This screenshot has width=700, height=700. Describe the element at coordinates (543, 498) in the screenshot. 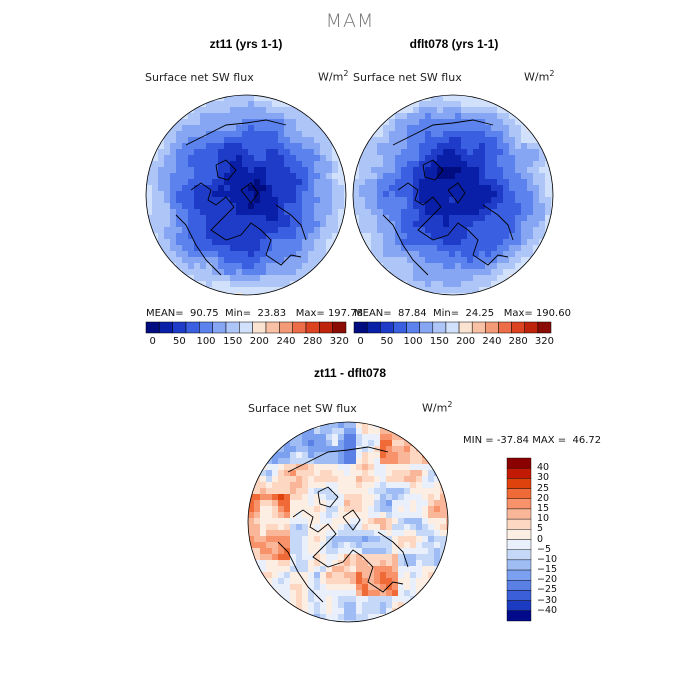

I see `colorbar-tick-label: 20` at that location.